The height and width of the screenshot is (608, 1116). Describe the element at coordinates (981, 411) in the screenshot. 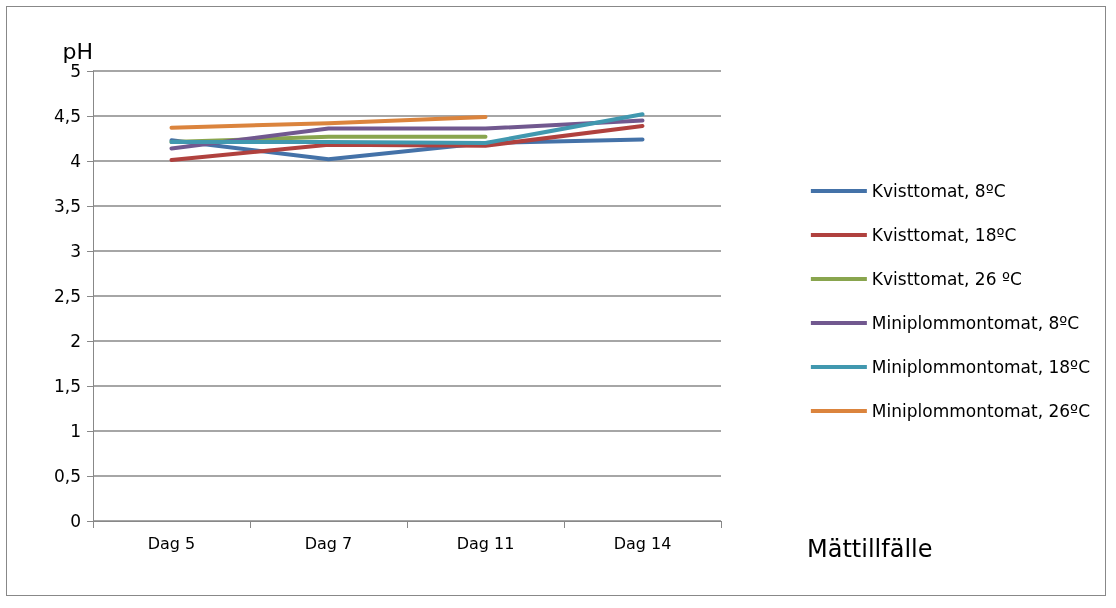

I see `legend-label: Miniplommontomat, 26ºC` at that location.